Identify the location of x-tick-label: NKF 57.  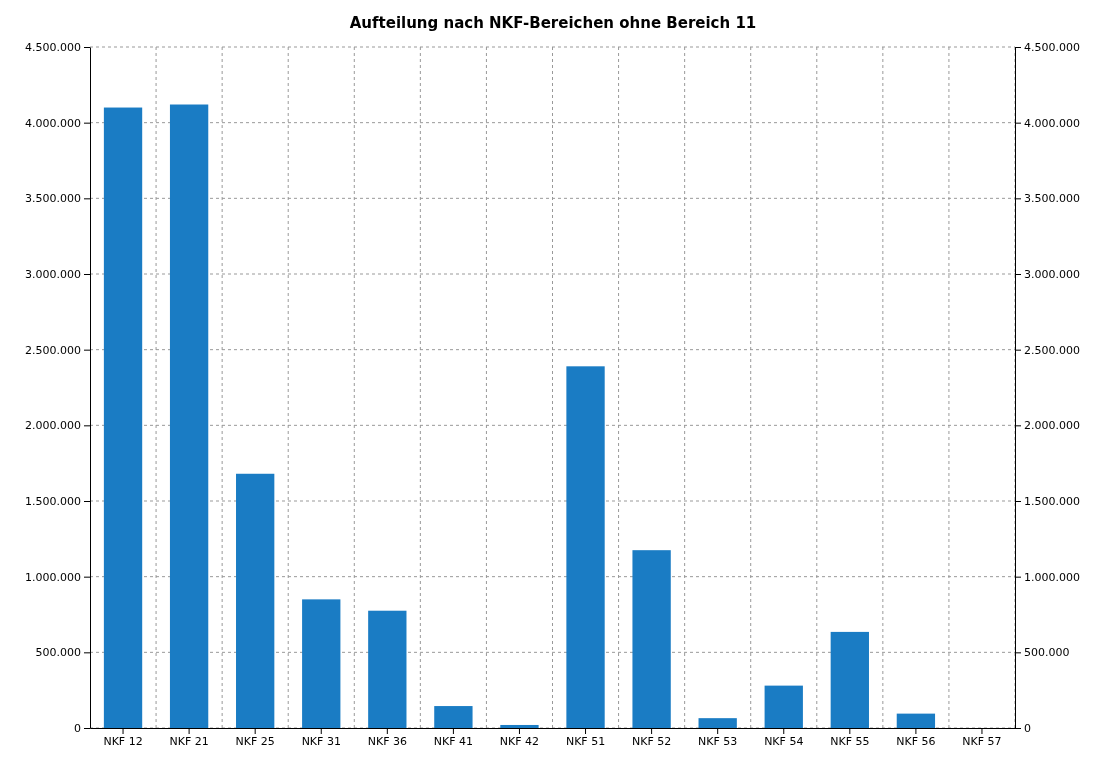
(982, 741).